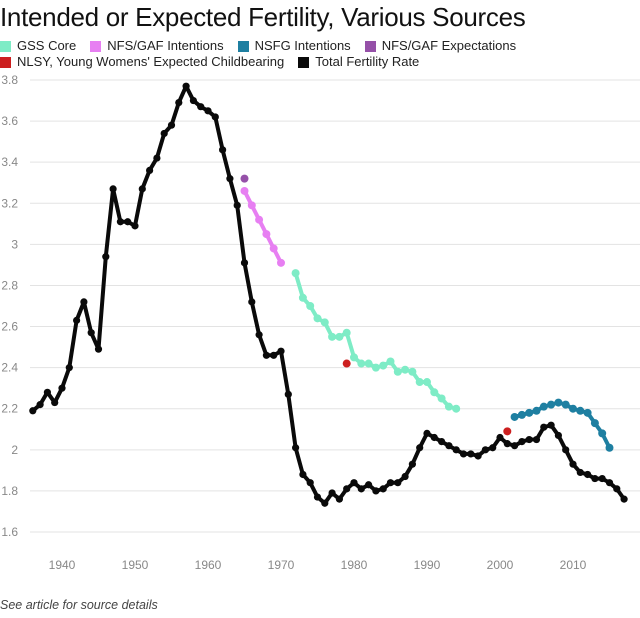 The height and width of the screenshot is (618, 640). What do you see at coordinates (157, 46) in the screenshot?
I see `legend-item-nfs-gaf-intentions: NFS/GAF Intentions` at bounding box center [157, 46].